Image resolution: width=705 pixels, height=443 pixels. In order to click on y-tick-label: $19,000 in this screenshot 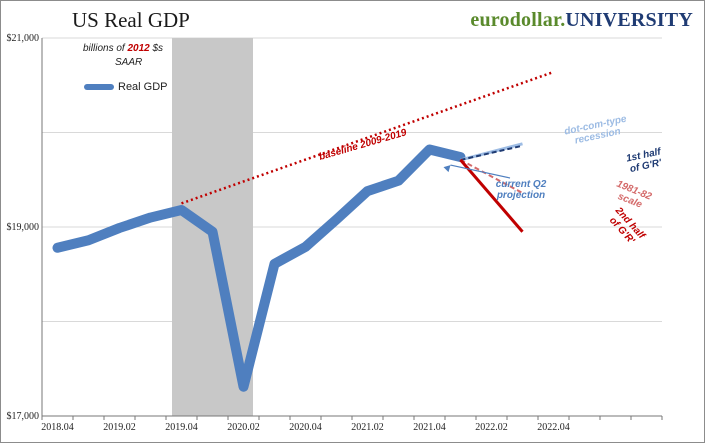, I will do `click(23, 227)`.